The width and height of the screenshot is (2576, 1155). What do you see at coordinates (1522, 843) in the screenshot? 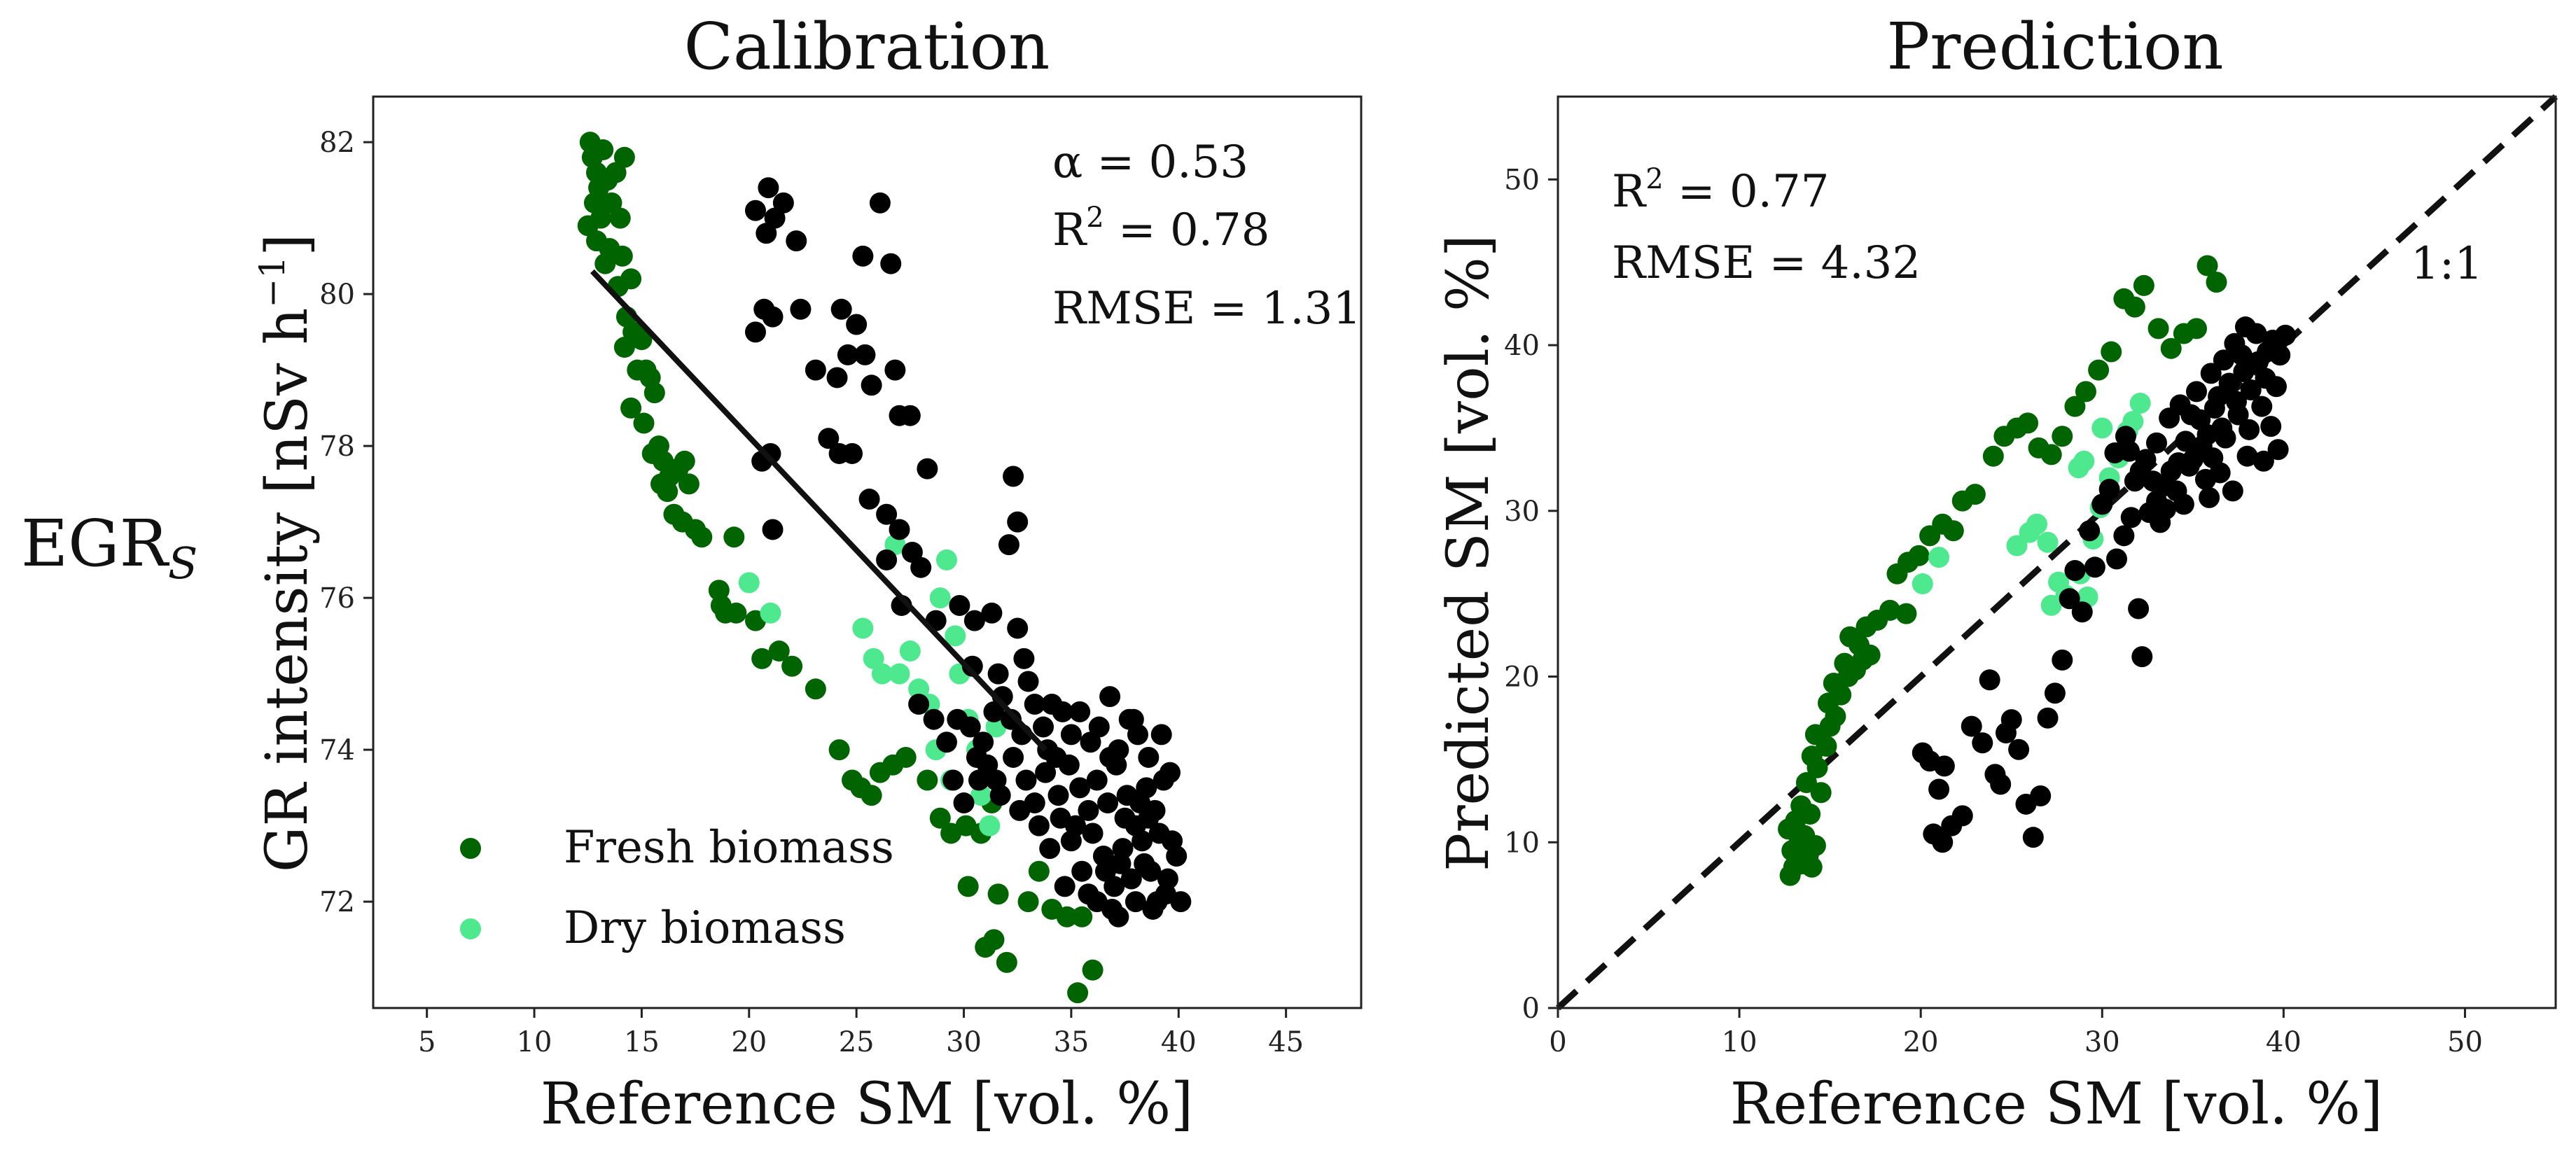
I see `prediction-ytick-label: 10` at bounding box center [1522, 843].